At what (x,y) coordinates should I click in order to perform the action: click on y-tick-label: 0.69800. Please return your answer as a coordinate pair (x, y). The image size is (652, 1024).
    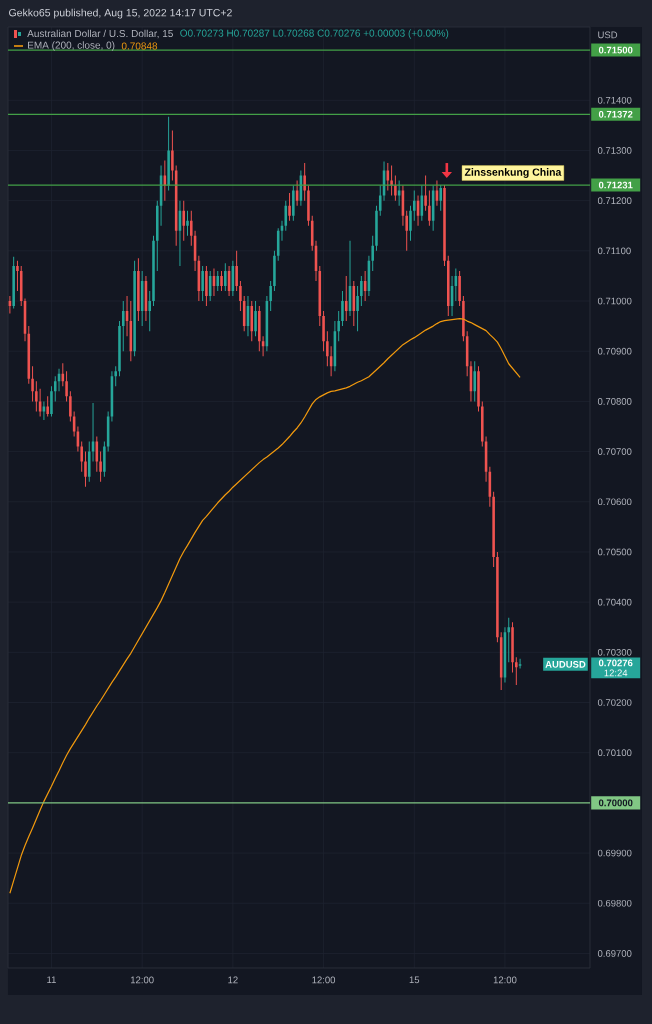
    Looking at the image, I should click on (614, 903).